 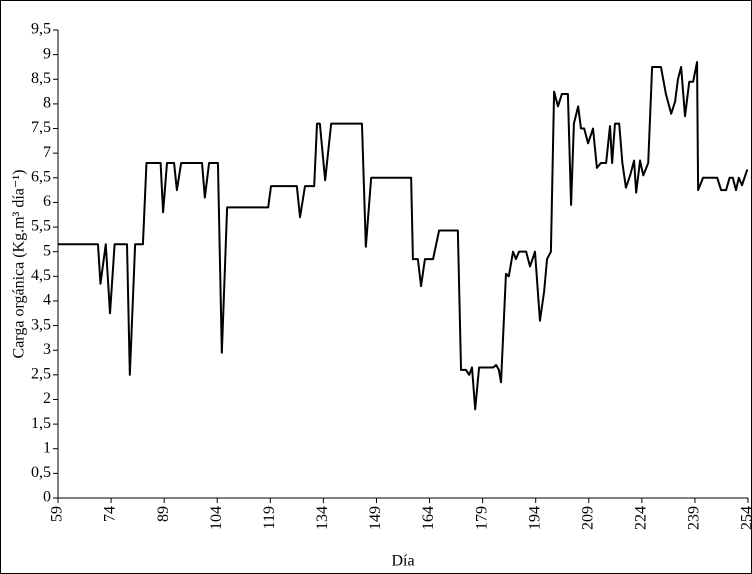 I want to click on x-tick-label: 104, so click(x=216, y=518).